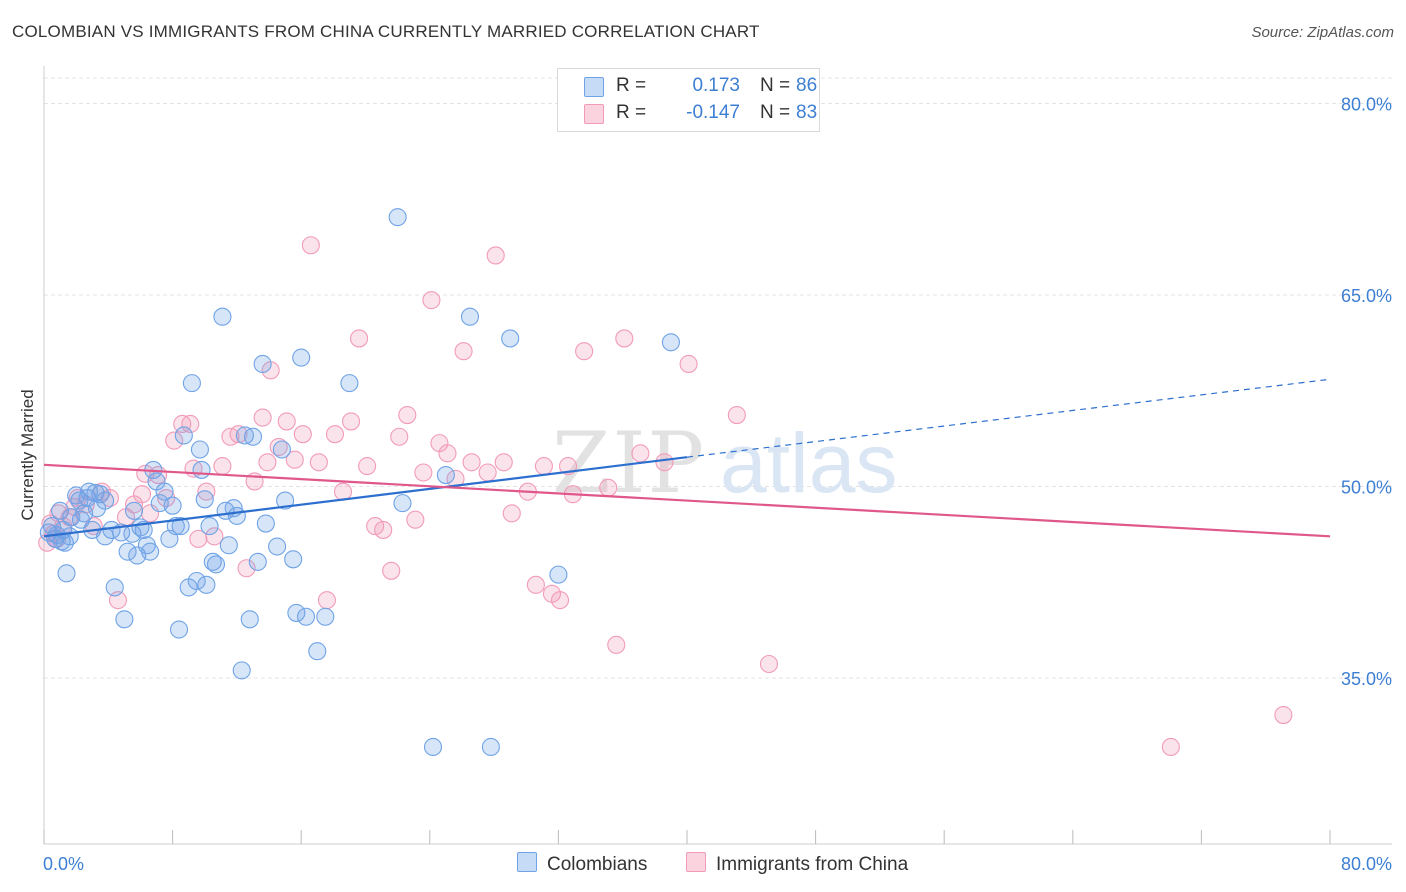 The height and width of the screenshot is (892, 1406). What do you see at coordinates (1322, 32) in the screenshot?
I see `source-label: Source: ZipAtlas.com` at bounding box center [1322, 32].